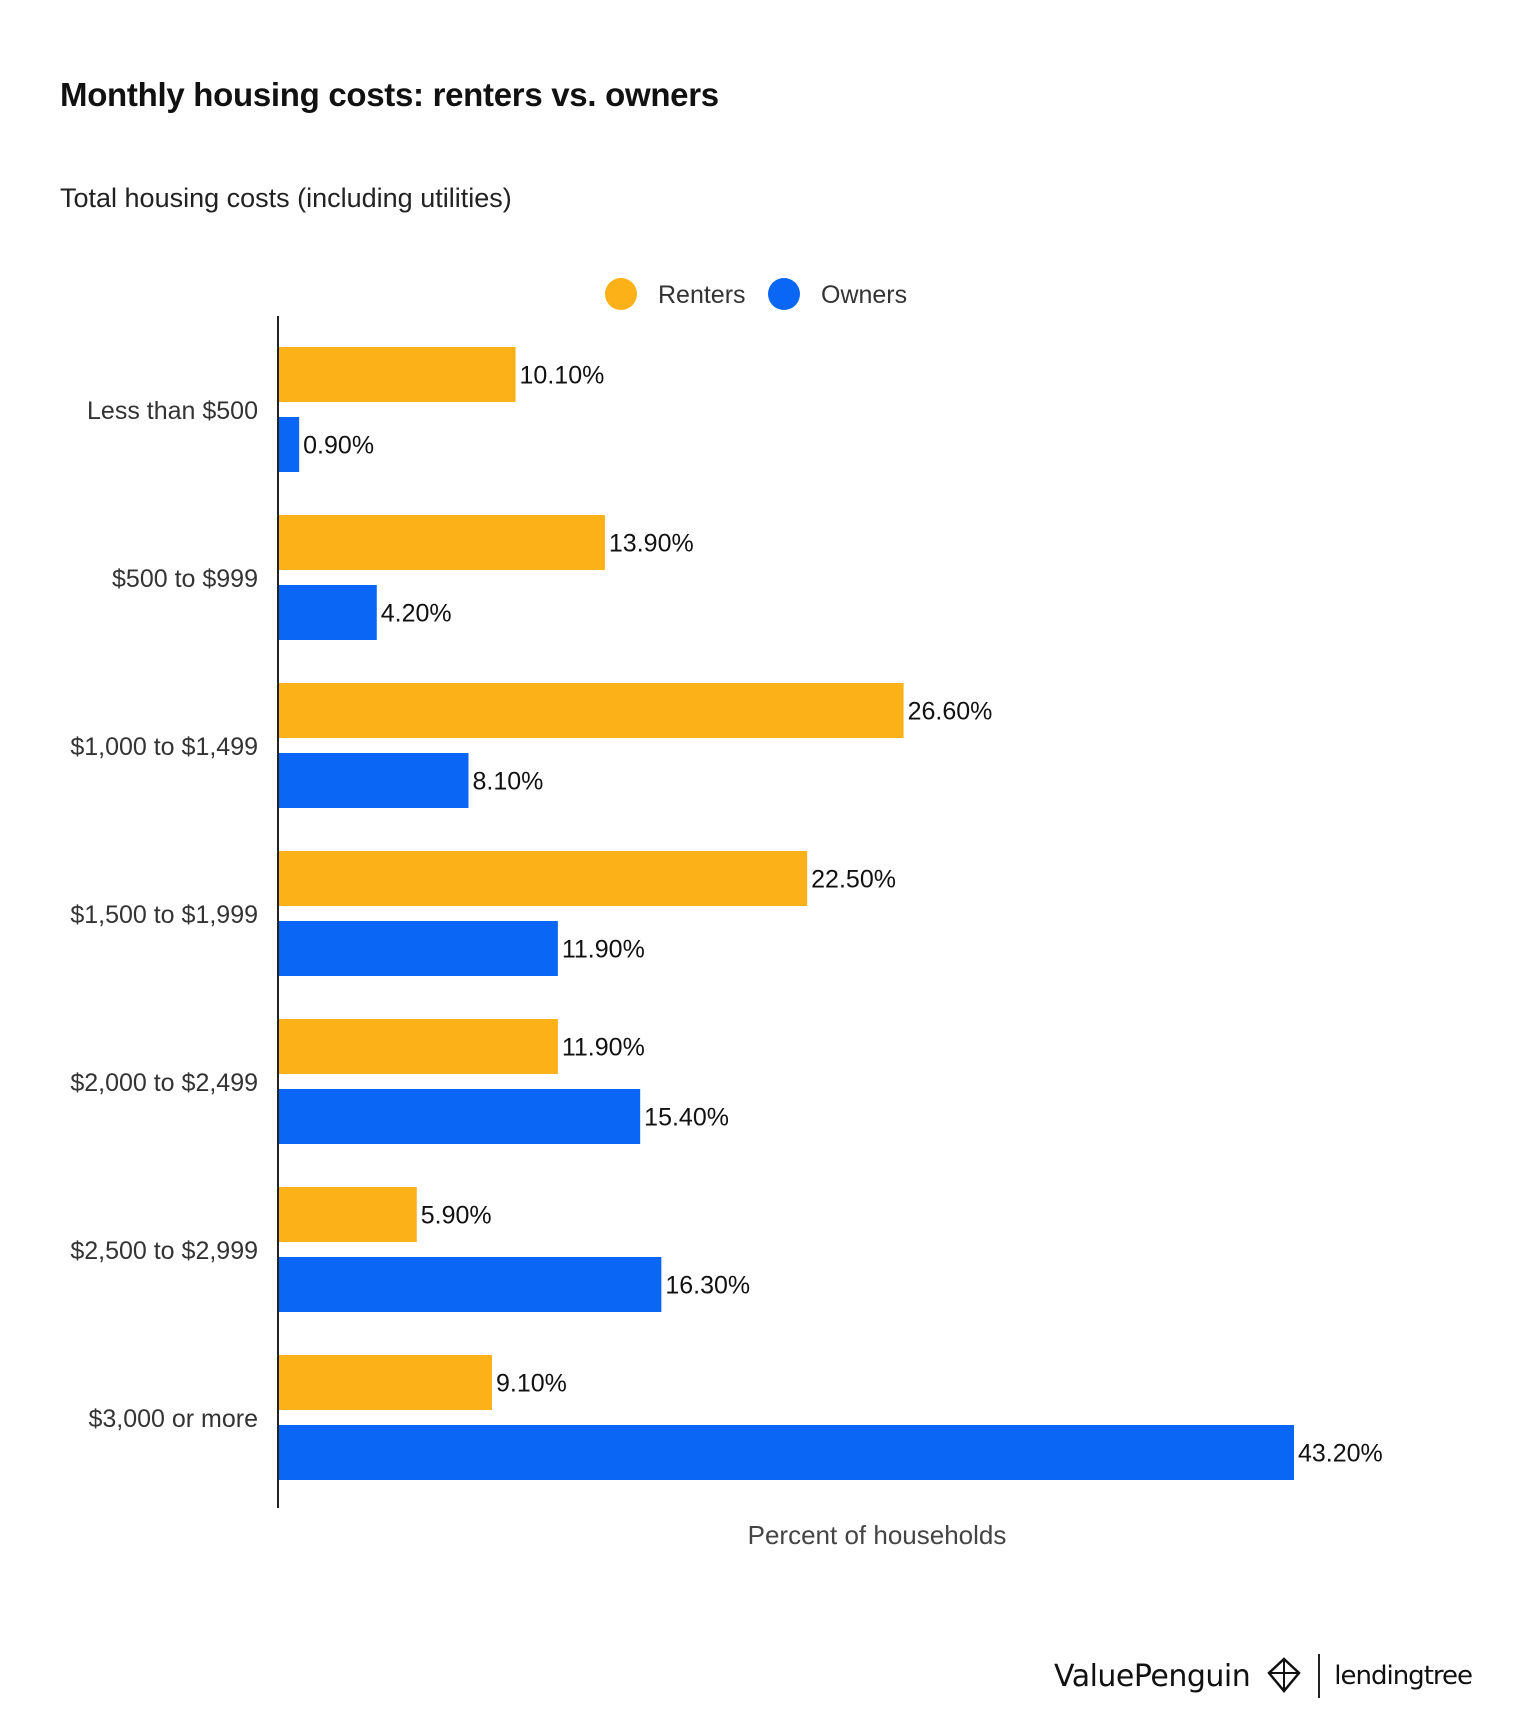 This screenshot has height=1716, width=1520. What do you see at coordinates (164, 915) in the screenshot?
I see `category-label: $1,500 to $1,999` at bounding box center [164, 915].